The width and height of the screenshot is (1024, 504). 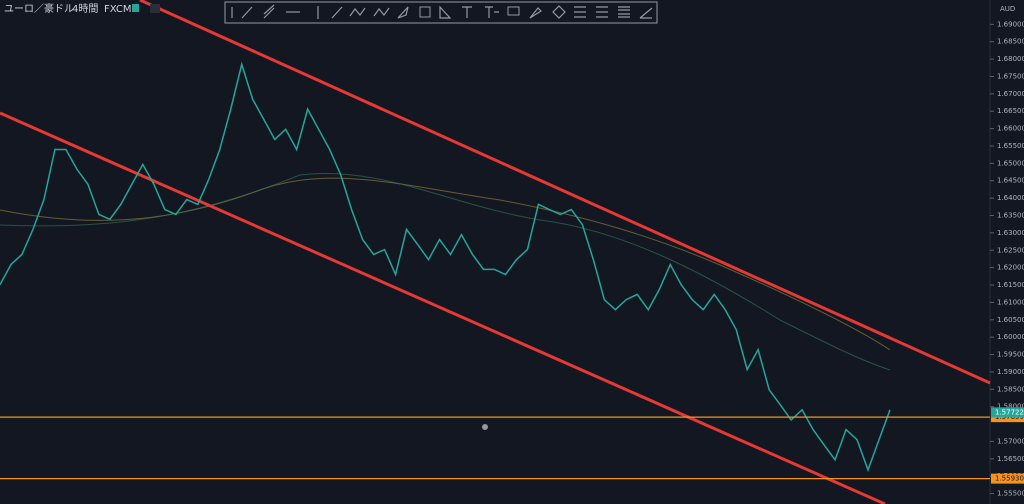 I want to click on tool-trendline, so click(x=247, y=12).